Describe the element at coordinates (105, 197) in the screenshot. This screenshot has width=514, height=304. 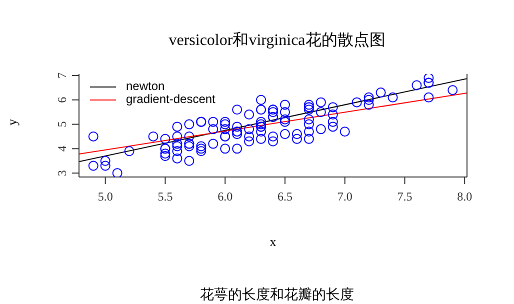
I see `x-tick-label: 5.0` at that location.